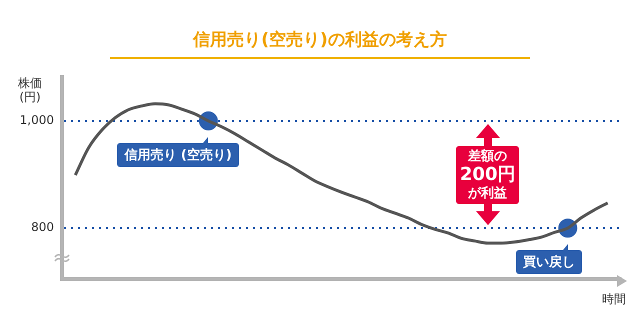  Describe the element at coordinates (178, 154) in the screenshot. I see `annotation: 信用売り (空売り)` at that location.